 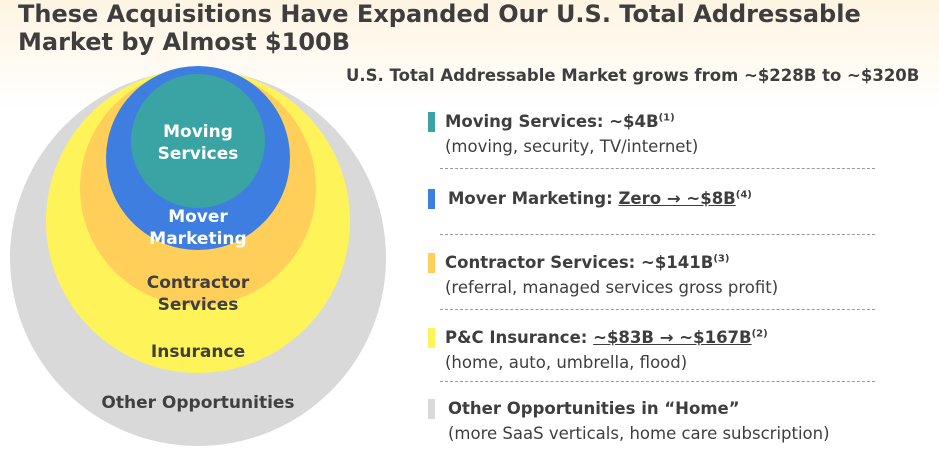 I want to click on legend-moving-footnote: (1), so click(x=666, y=118).